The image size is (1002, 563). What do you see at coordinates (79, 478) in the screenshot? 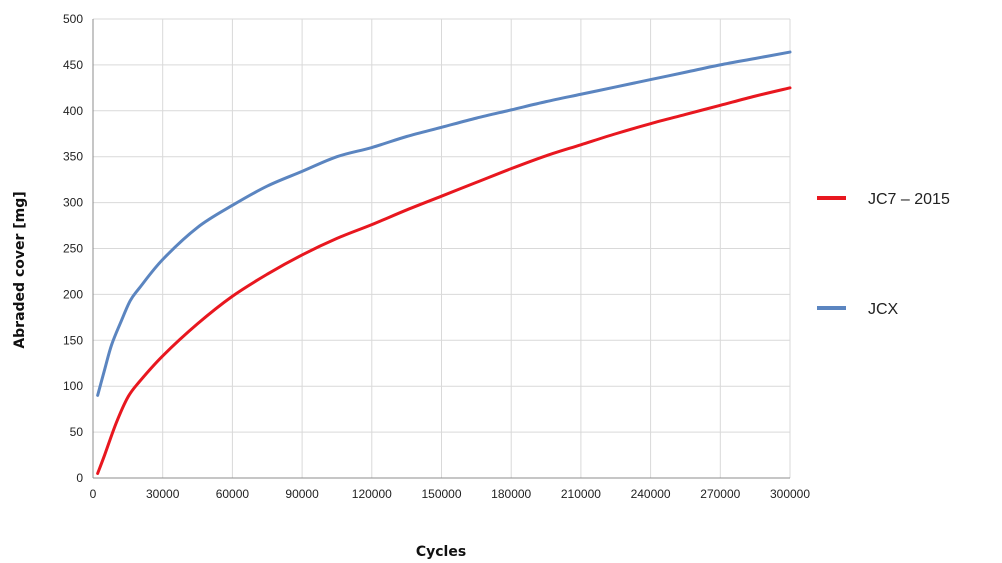
I see `y-tick-label: 0` at bounding box center [79, 478].